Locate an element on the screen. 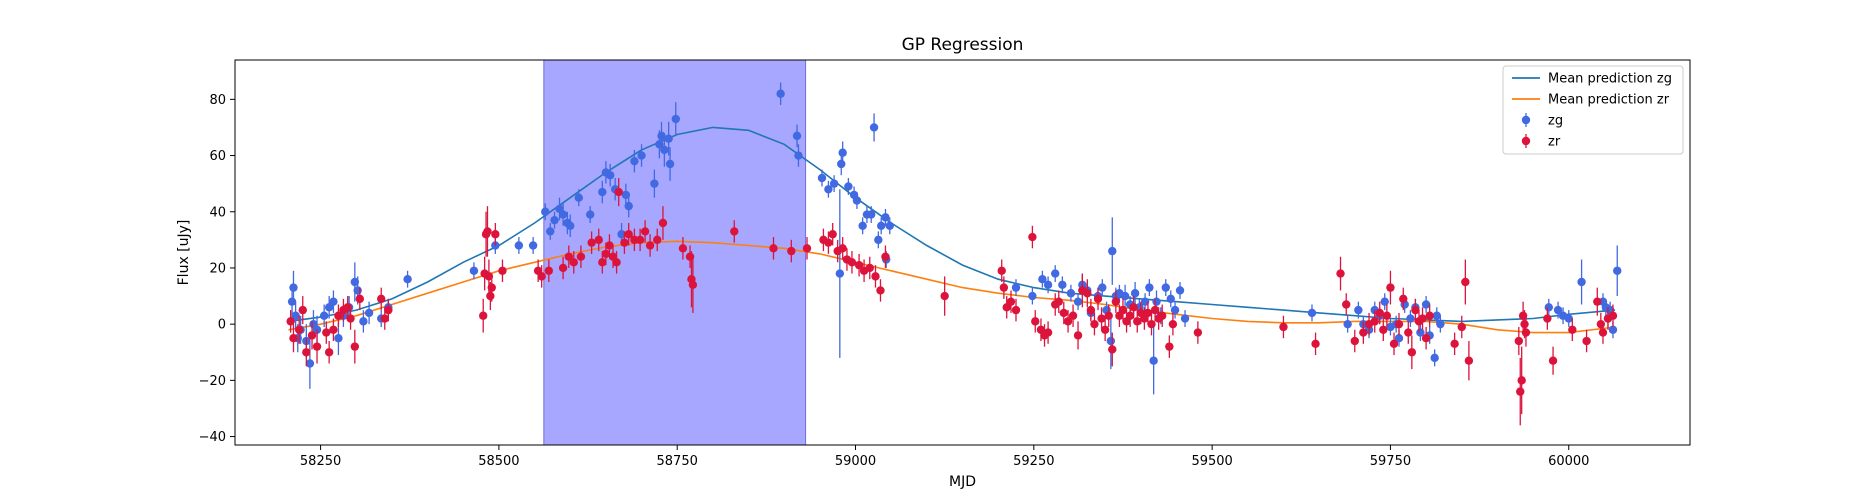 The width and height of the screenshot is (1875, 500). y-axis-label: Flux [uJy] is located at coordinates (184, 253).